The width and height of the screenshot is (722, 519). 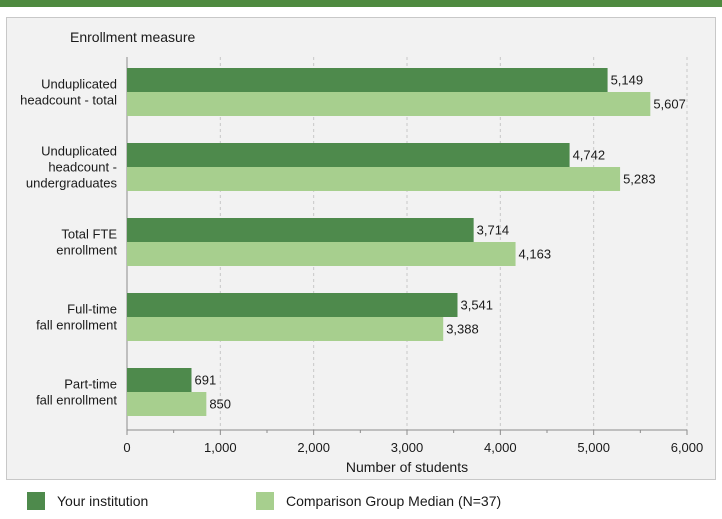 What do you see at coordinates (92, 309) in the screenshot?
I see `category-label: Full-time` at bounding box center [92, 309].